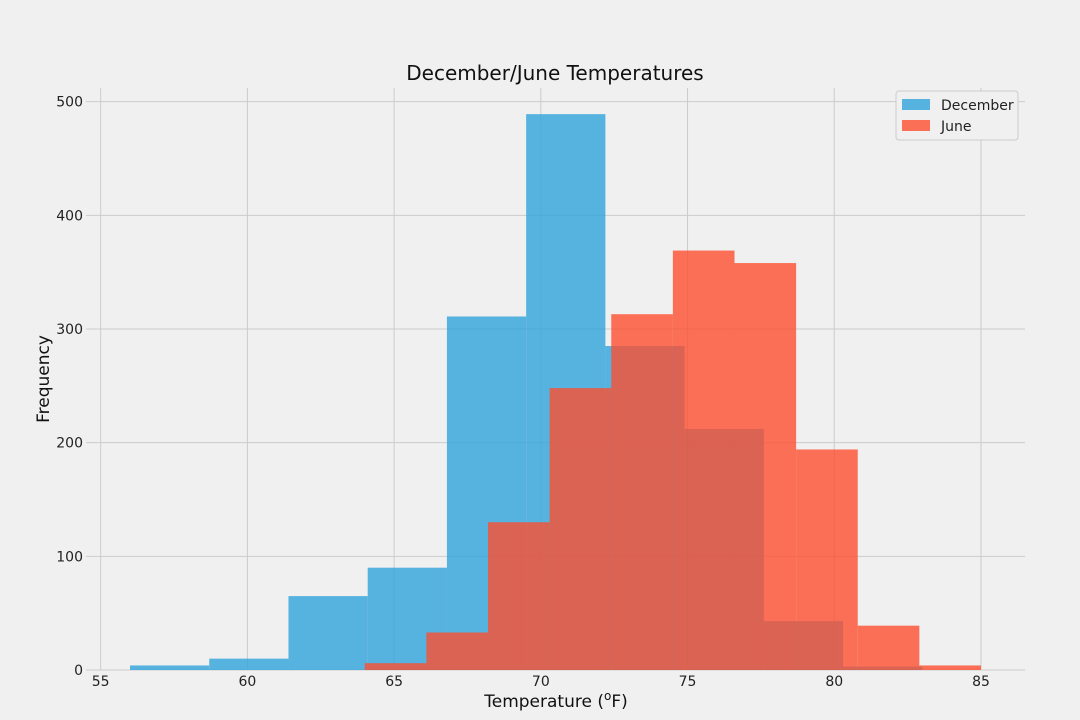 Image resolution: width=1080 pixels, height=720 pixels. Describe the element at coordinates (957, 115) in the screenshot. I see `legend: December June` at that location.